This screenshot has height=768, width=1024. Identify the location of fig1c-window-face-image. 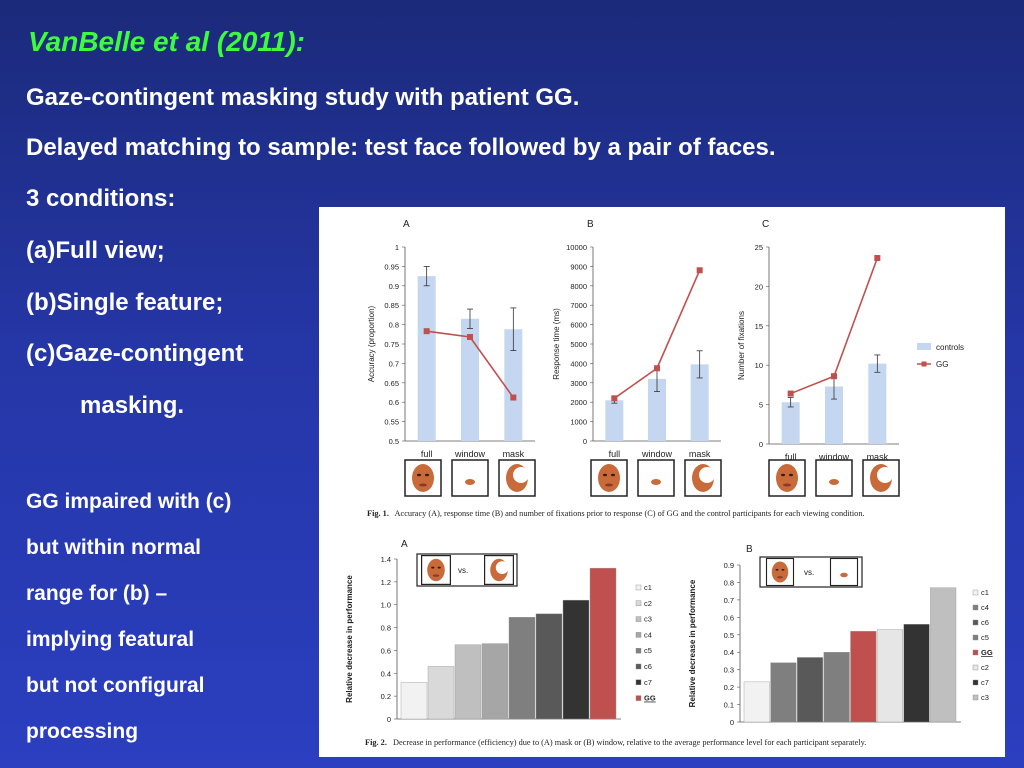
(834, 478).